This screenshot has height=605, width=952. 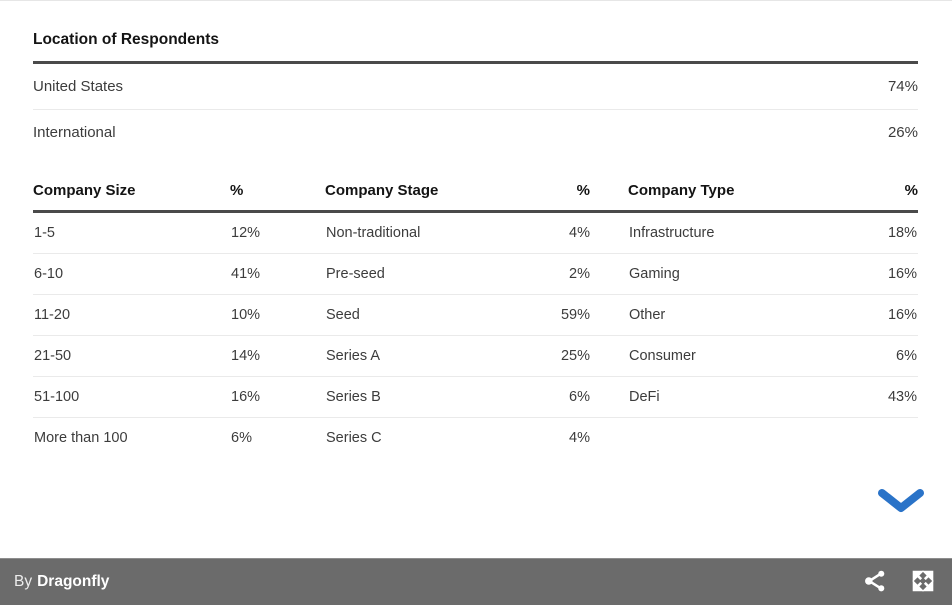 I want to click on pct-cell: 59%, so click(x=575, y=315).